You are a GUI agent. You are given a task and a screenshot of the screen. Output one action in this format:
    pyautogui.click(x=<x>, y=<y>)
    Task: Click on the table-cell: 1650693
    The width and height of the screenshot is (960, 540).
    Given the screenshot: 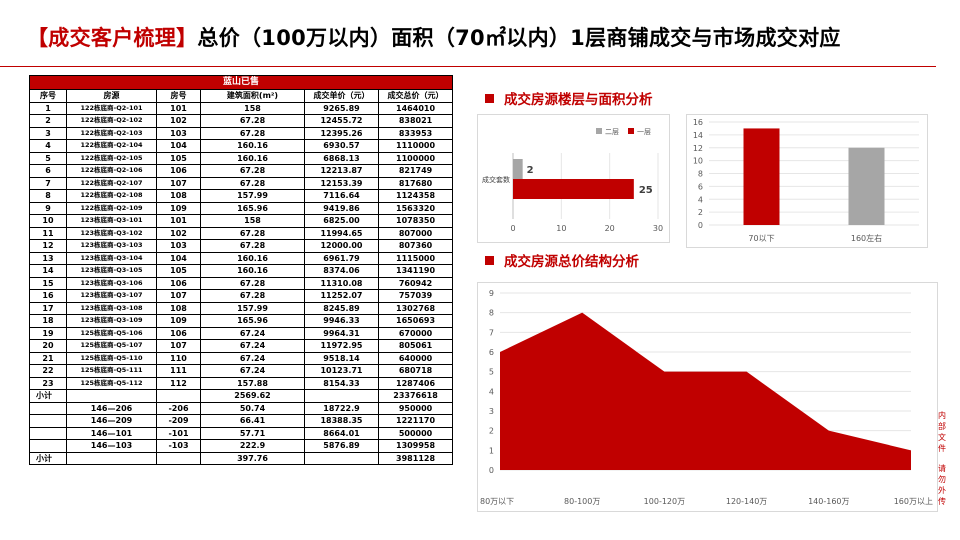 What is the action you would take?
    pyautogui.click(x=415, y=321)
    